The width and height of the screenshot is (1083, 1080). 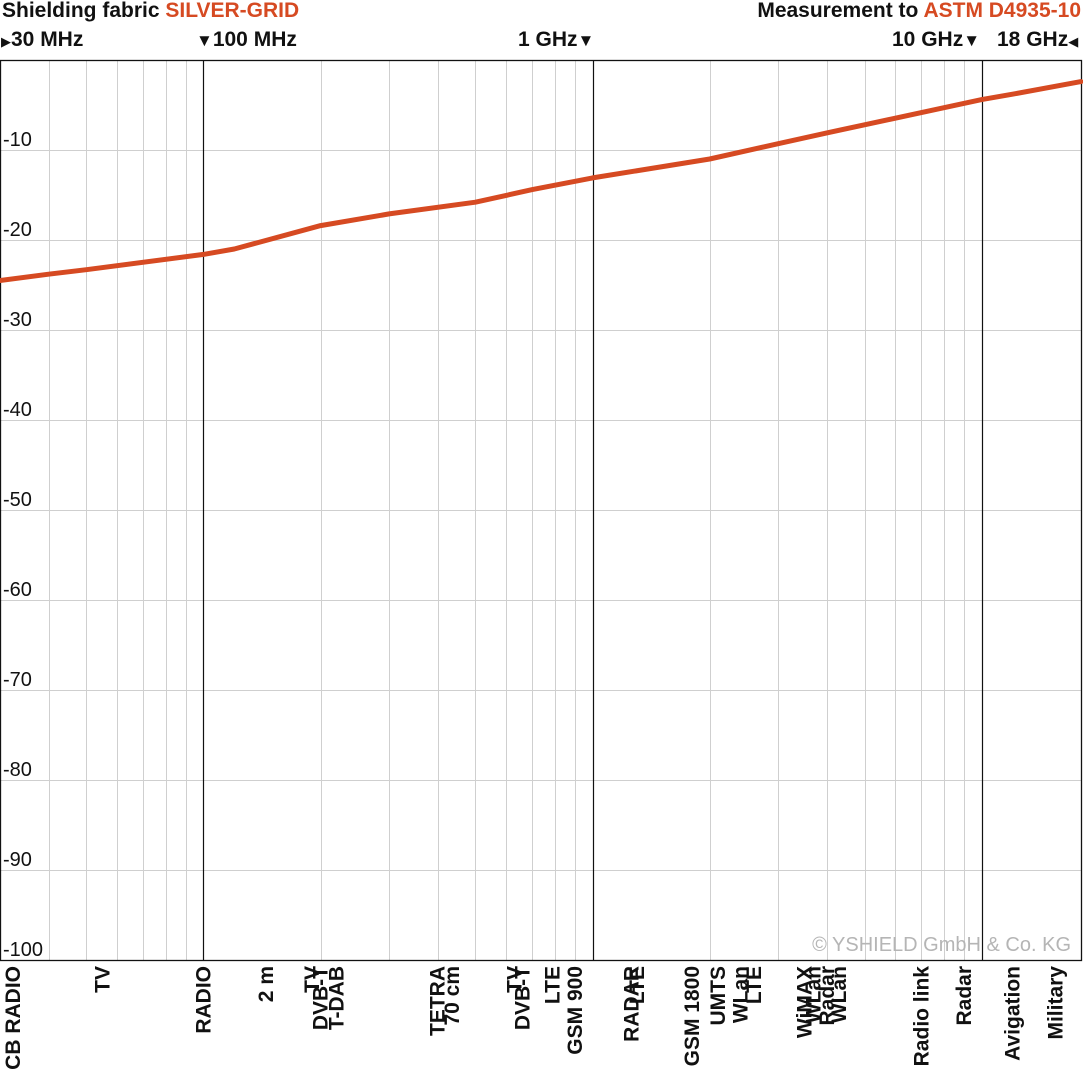 I want to click on freq-marker-1ghz: 1 GHz▼, so click(x=556, y=39).